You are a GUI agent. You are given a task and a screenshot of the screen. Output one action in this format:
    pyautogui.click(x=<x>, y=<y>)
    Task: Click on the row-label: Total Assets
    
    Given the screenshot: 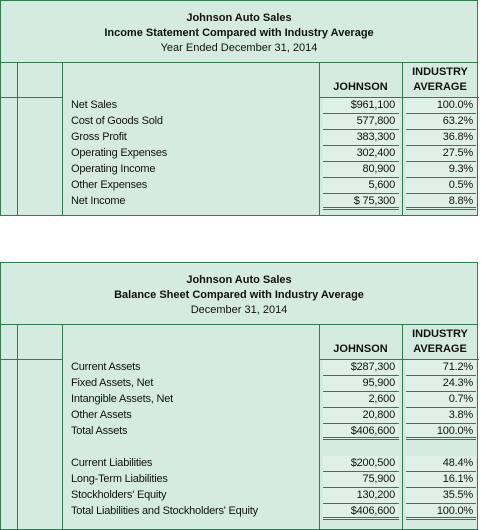 What is the action you would take?
    pyautogui.click(x=99, y=431)
    